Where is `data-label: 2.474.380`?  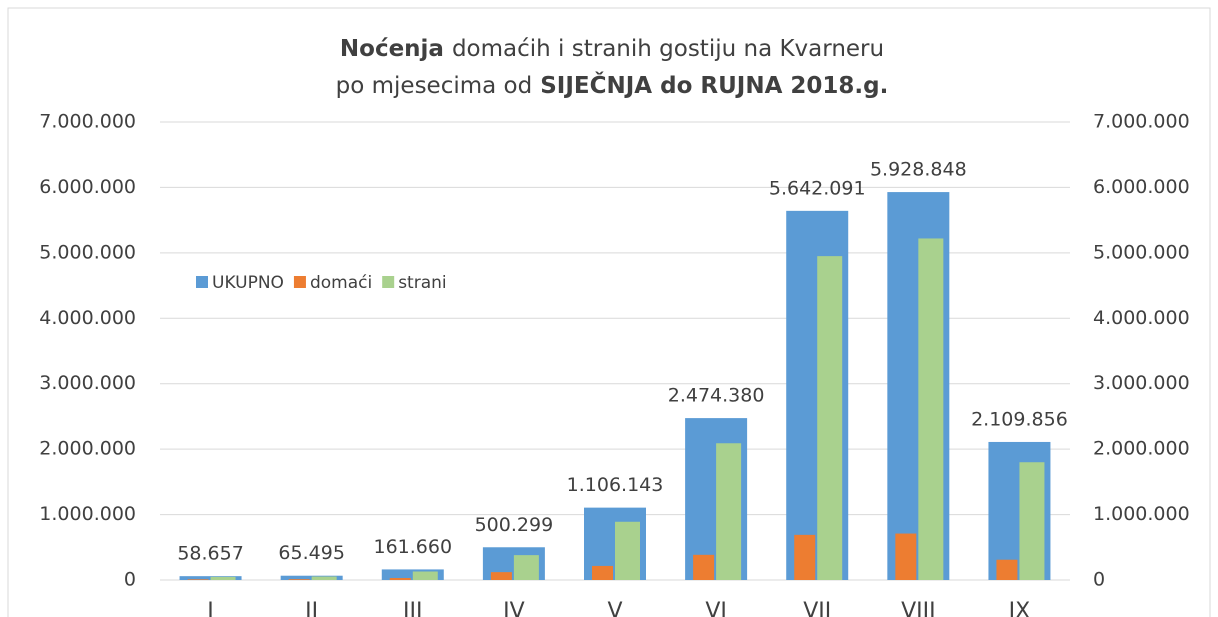
data-label: 2.474.380 is located at coordinates (716, 396).